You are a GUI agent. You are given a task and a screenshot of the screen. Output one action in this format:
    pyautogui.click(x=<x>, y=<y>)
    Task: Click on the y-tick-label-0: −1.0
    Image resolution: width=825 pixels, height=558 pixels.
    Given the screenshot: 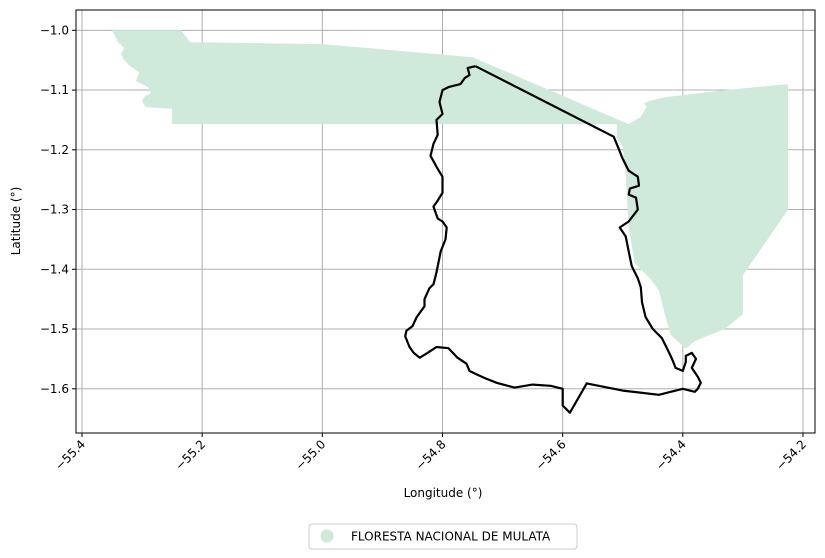 What is the action you would take?
    pyautogui.click(x=54, y=30)
    